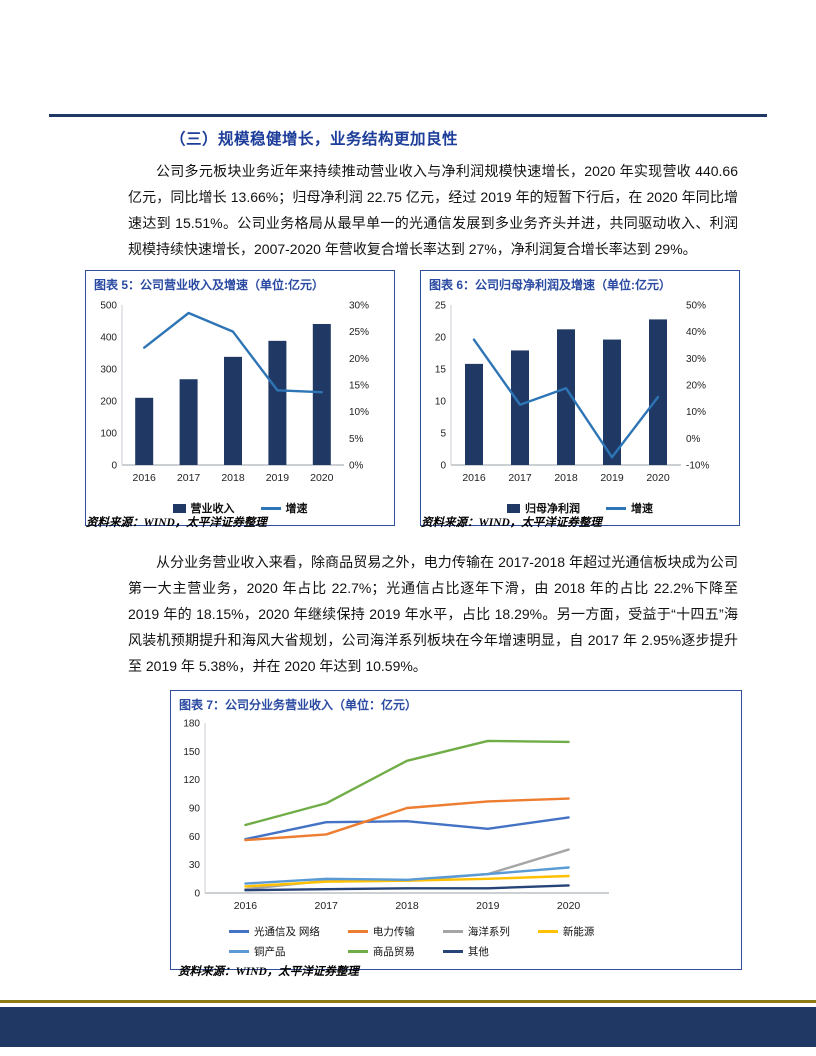 The width and height of the screenshot is (816, 1056). I want to click on bar-series, so click(233, 394).